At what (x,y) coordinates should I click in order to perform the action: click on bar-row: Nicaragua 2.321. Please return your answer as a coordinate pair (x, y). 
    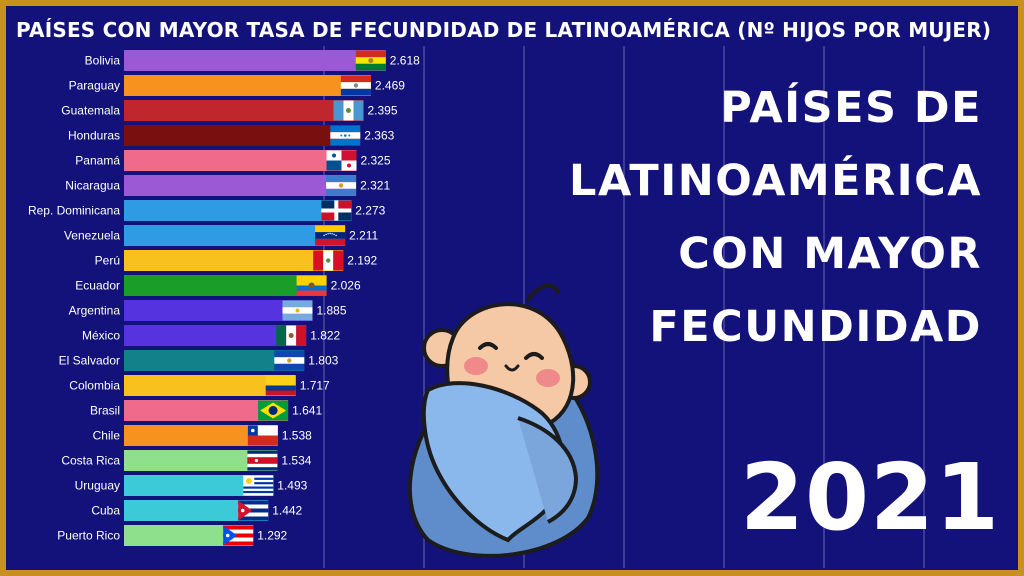
    Looking at the image, I should click on (227, 185).